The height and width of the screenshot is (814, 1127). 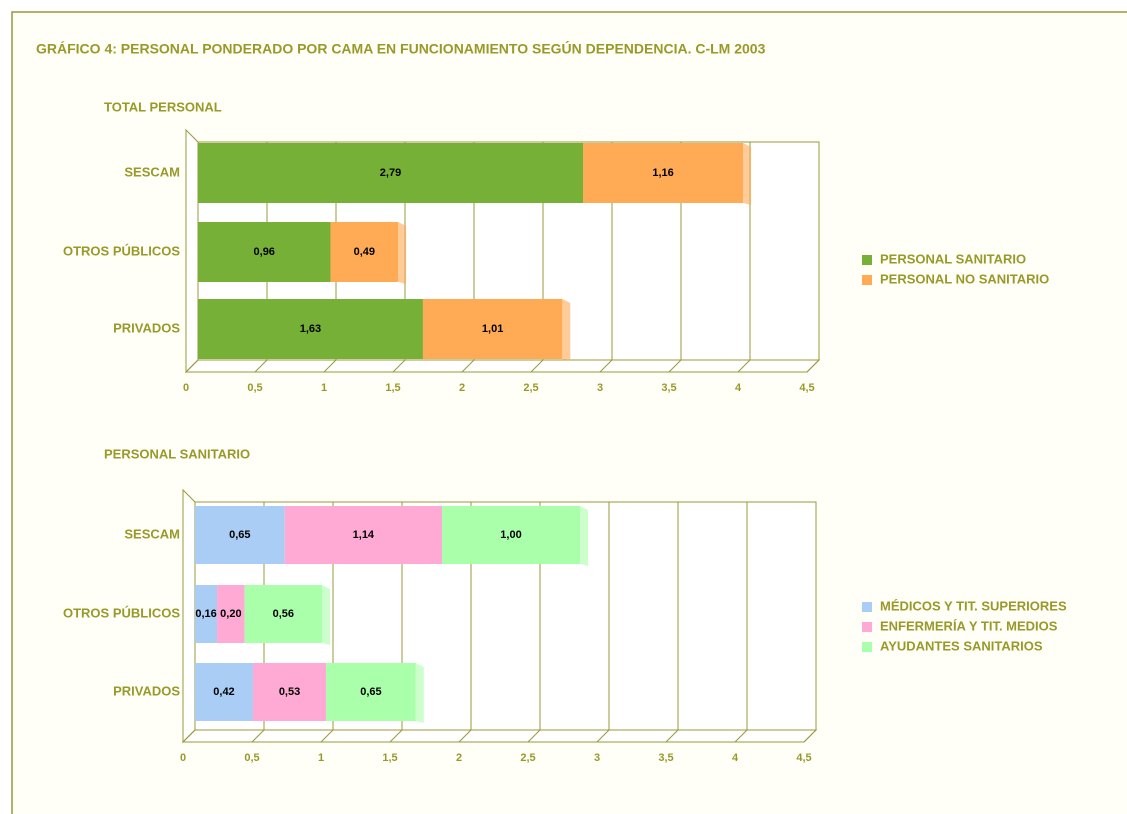 I want to click on data-label: 1,14, so click(x=364, y=535).